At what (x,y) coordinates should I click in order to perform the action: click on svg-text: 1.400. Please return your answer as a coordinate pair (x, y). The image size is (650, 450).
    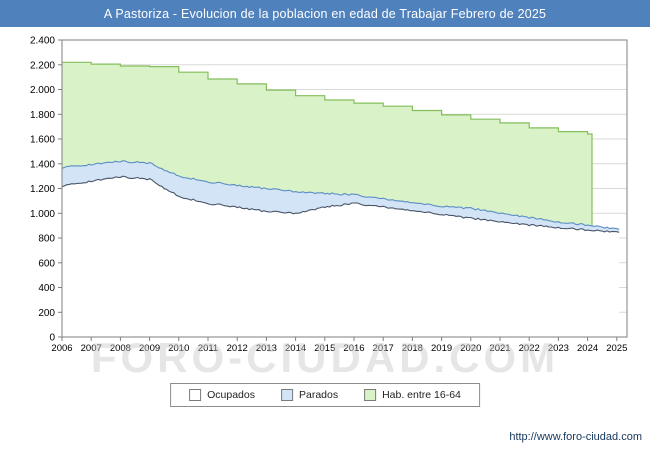
    Looking at the image, I should click on (42, 164).